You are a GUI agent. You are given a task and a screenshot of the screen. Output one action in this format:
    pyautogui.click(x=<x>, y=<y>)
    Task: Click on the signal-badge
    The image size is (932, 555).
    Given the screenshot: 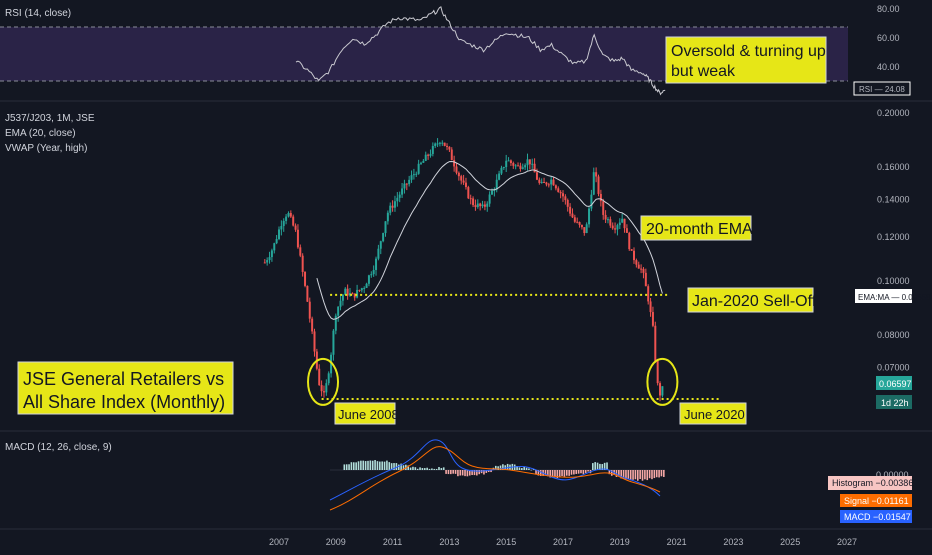 What is the action you would take?
    pyautogui.click(x=876, y=500)
    